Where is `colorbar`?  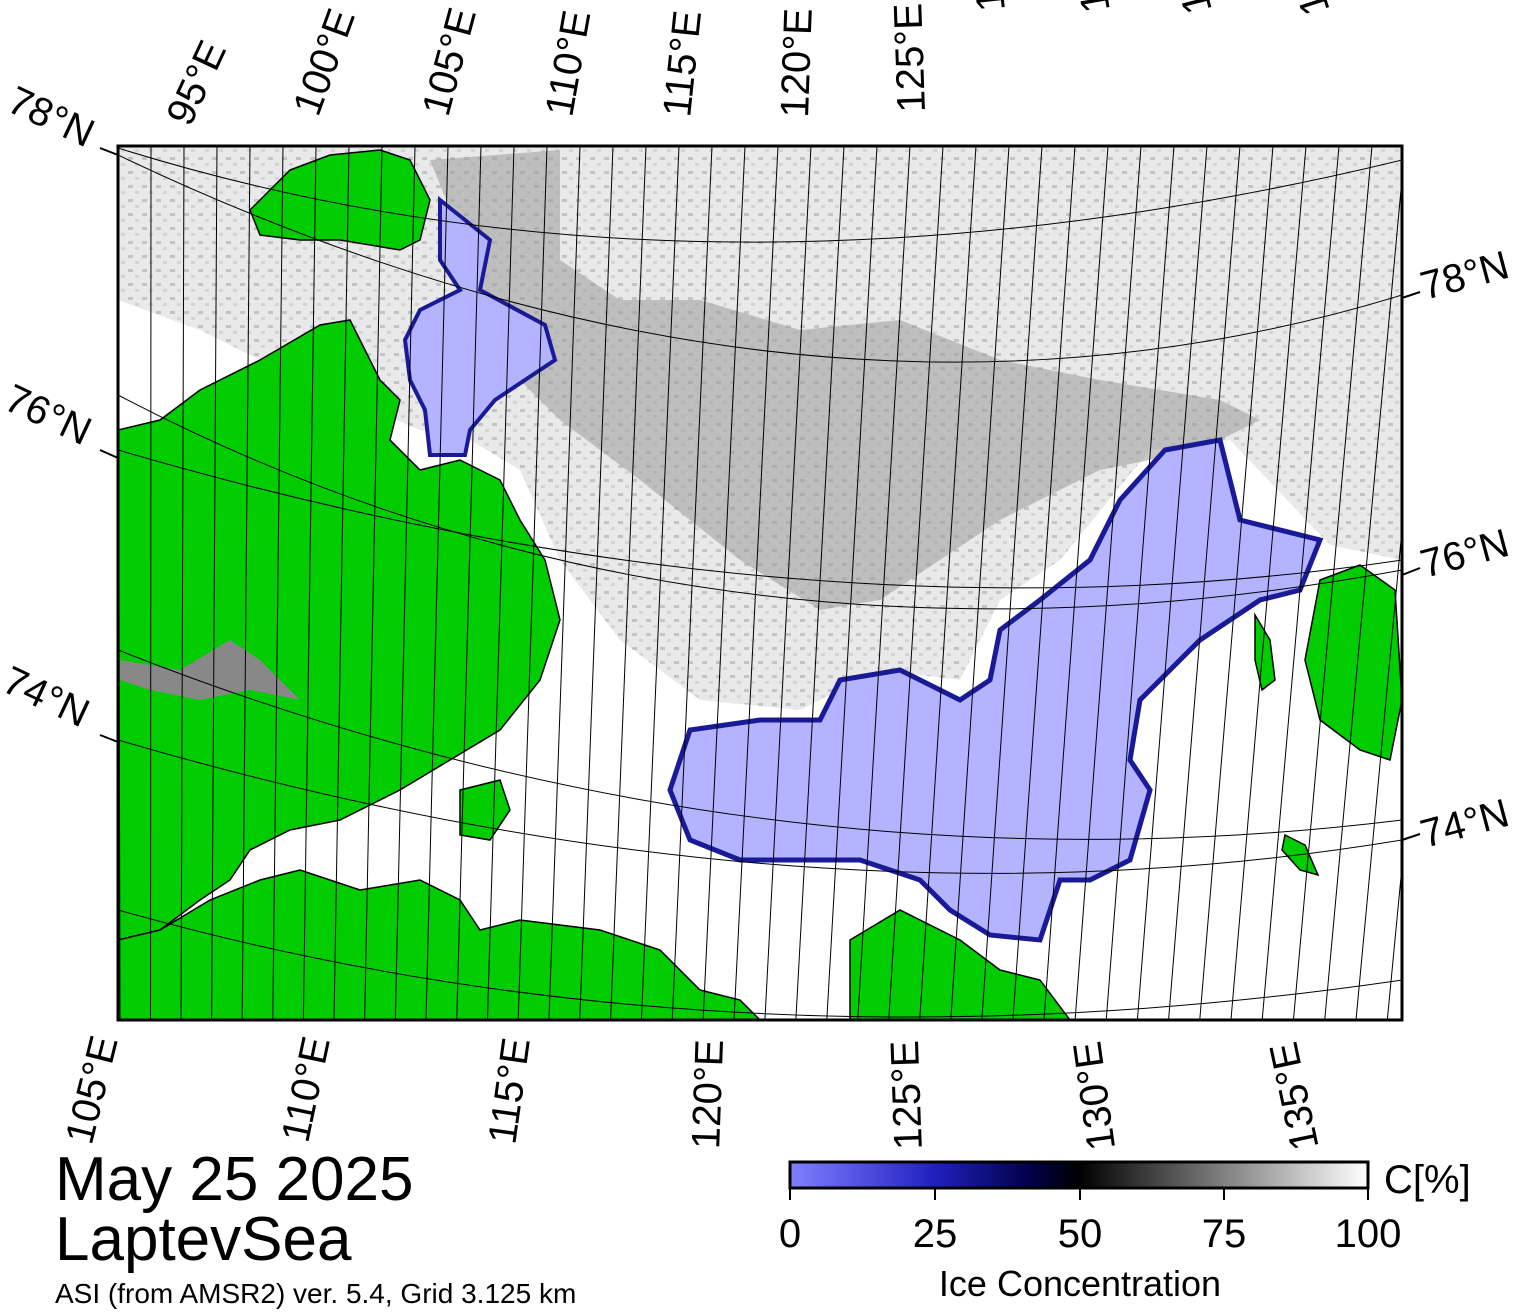
colorbar is located at coordinates (1079, 1175).